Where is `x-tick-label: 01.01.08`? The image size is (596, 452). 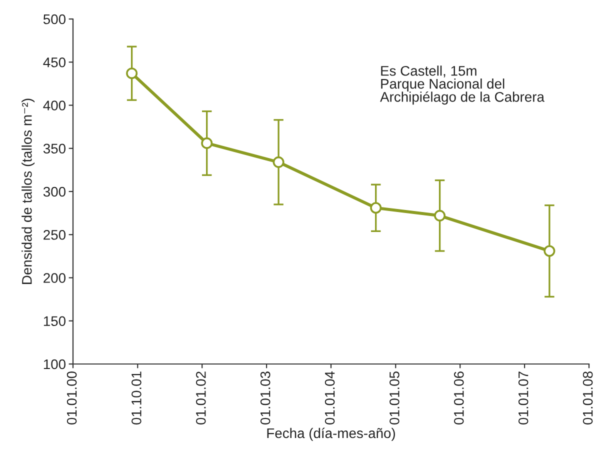
x-tick-label: 01.01.08 is located at coordinates (587, 398).